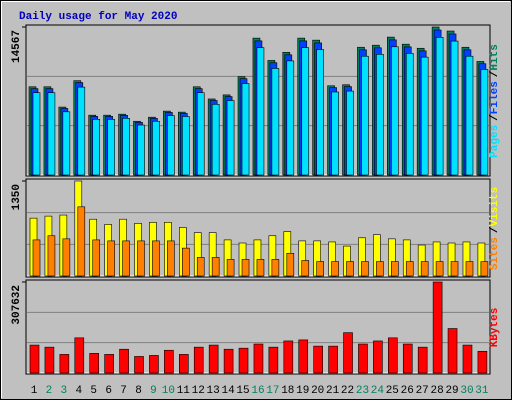  I want to click on legend-entry: KBytes, so click(495, 328).